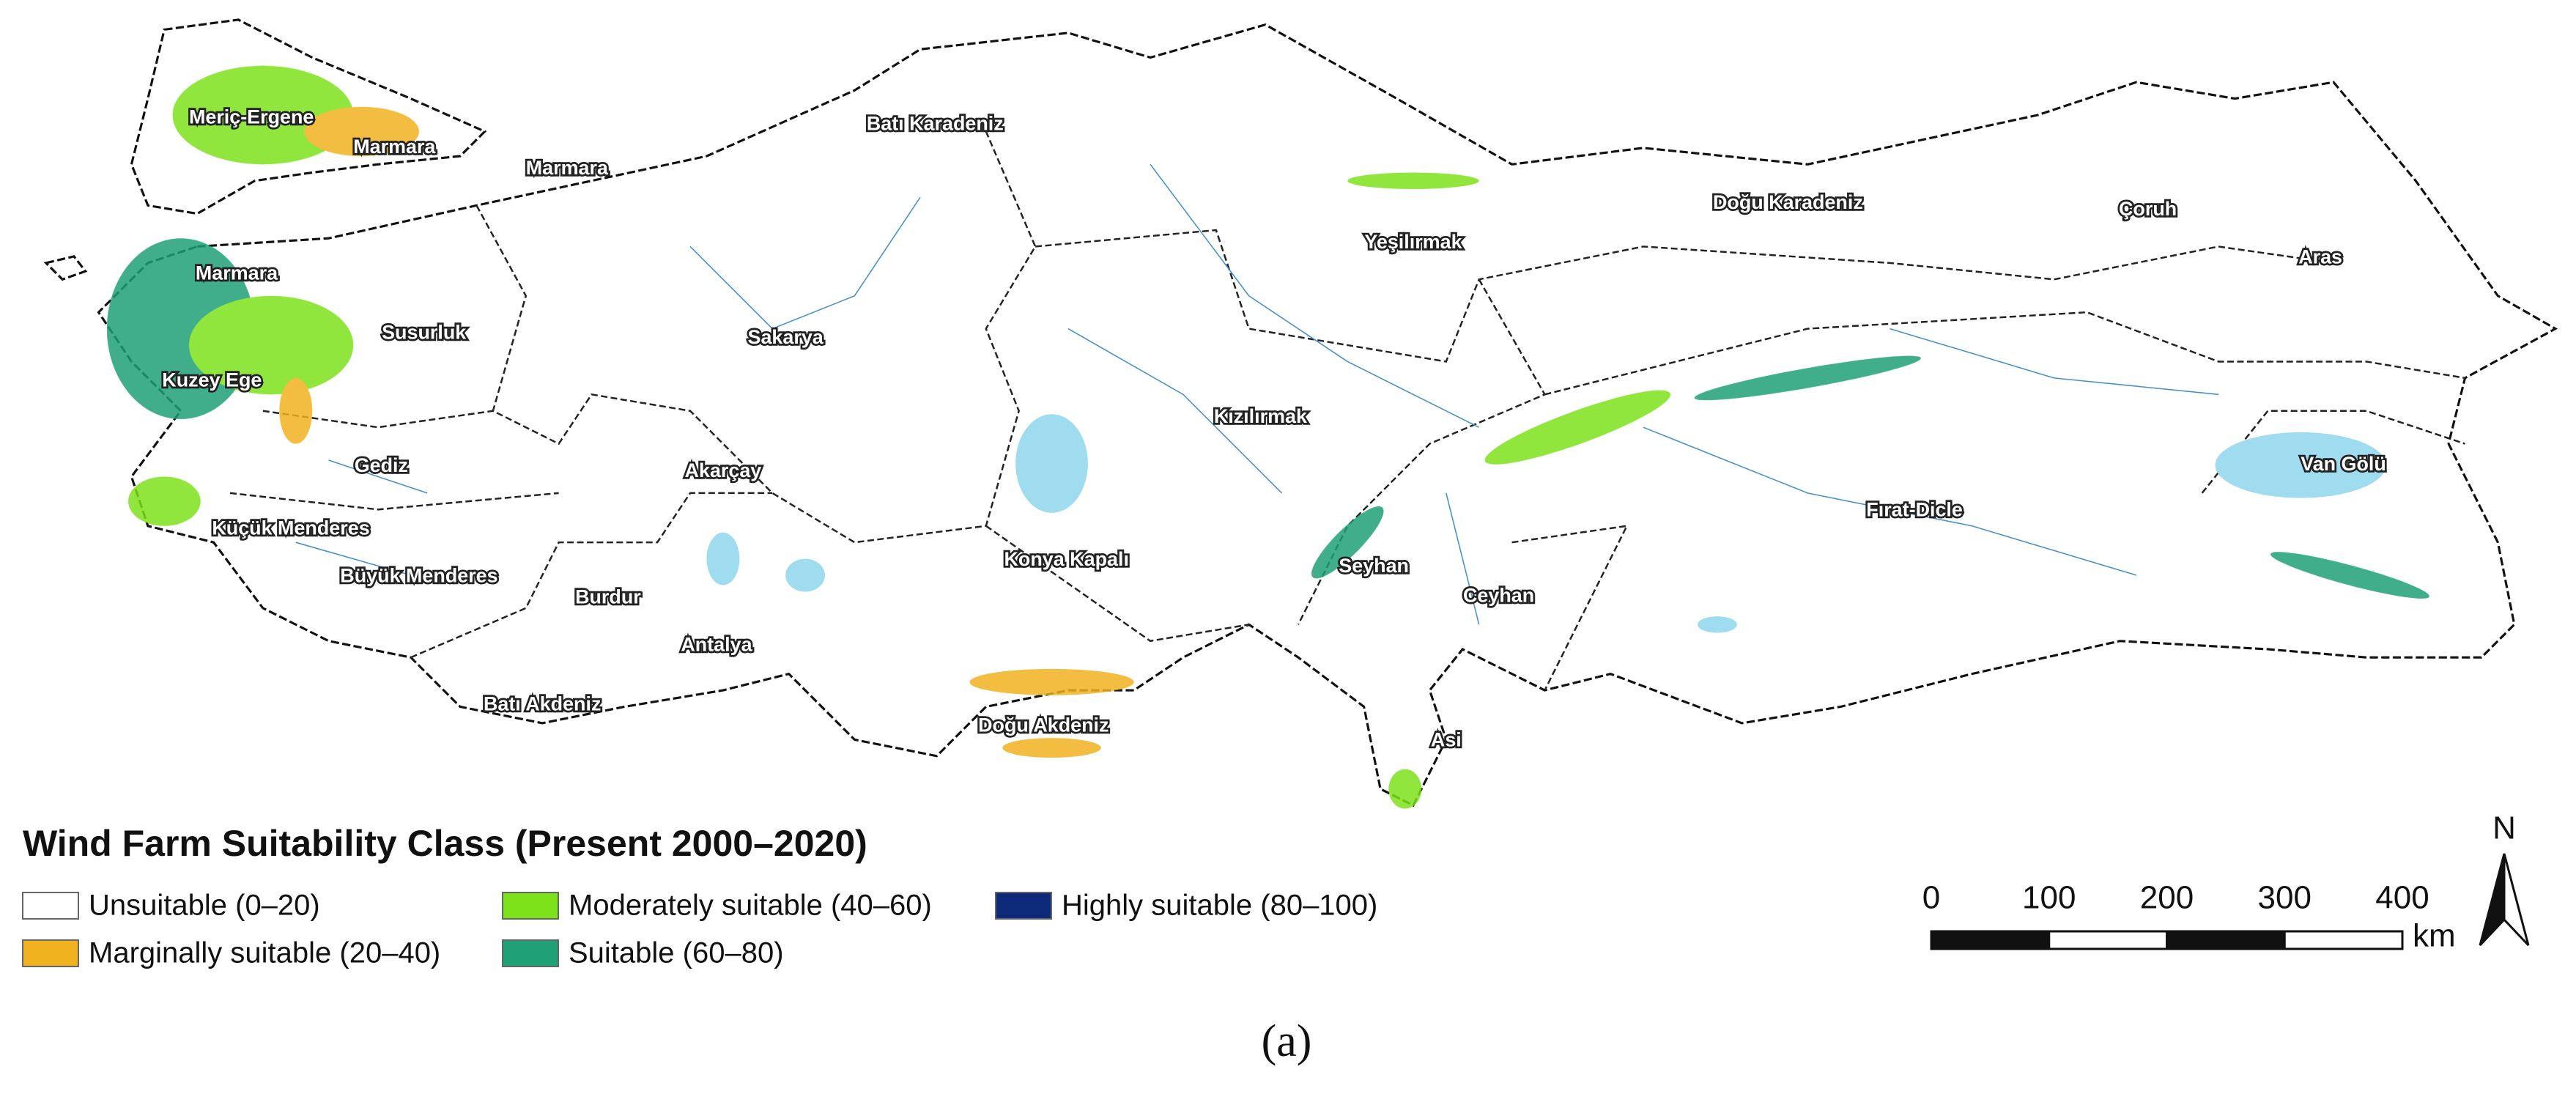 The image size is (2576, 1094). Describe the element at coordinates (935, 124) in the screenshot. I see `region-label: Batı Karadeniz` at that location.